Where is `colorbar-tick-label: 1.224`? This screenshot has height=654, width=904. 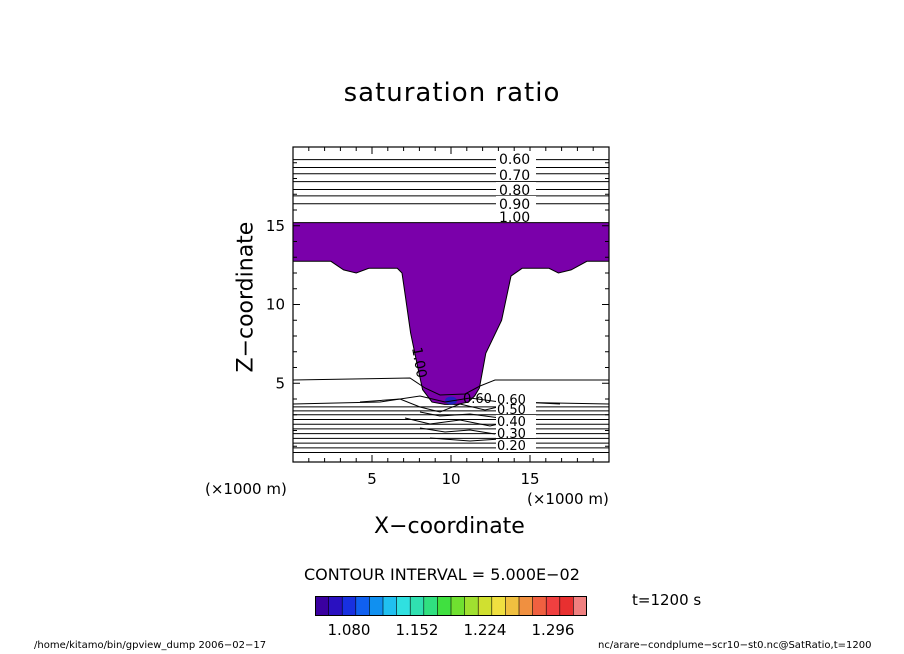
colorbar-tick-label: 1.224 is located at coordinates (485, 630).